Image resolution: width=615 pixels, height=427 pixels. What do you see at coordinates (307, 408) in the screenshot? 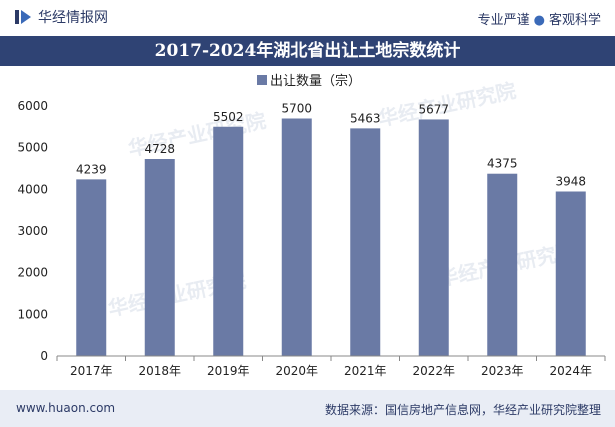
I see `footer: www.huaon.com 数据来源：国信房地产信息网，华经产业研究院整理` at bounding box center [307, 408].